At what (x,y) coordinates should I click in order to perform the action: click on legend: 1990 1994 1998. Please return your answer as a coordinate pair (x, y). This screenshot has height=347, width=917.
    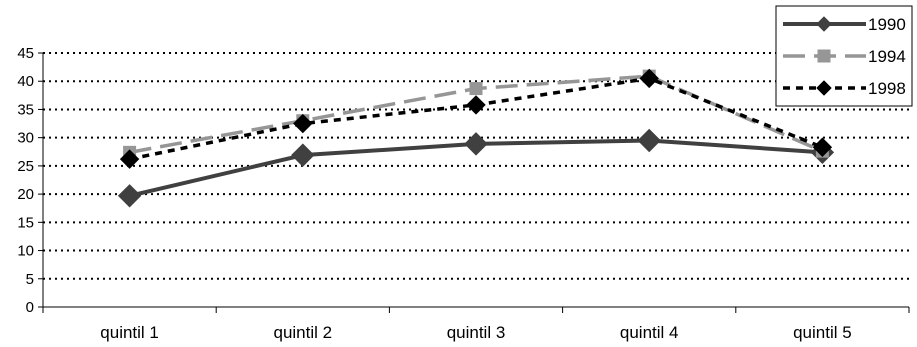
    Looking at the image, I should click on (844, 56).